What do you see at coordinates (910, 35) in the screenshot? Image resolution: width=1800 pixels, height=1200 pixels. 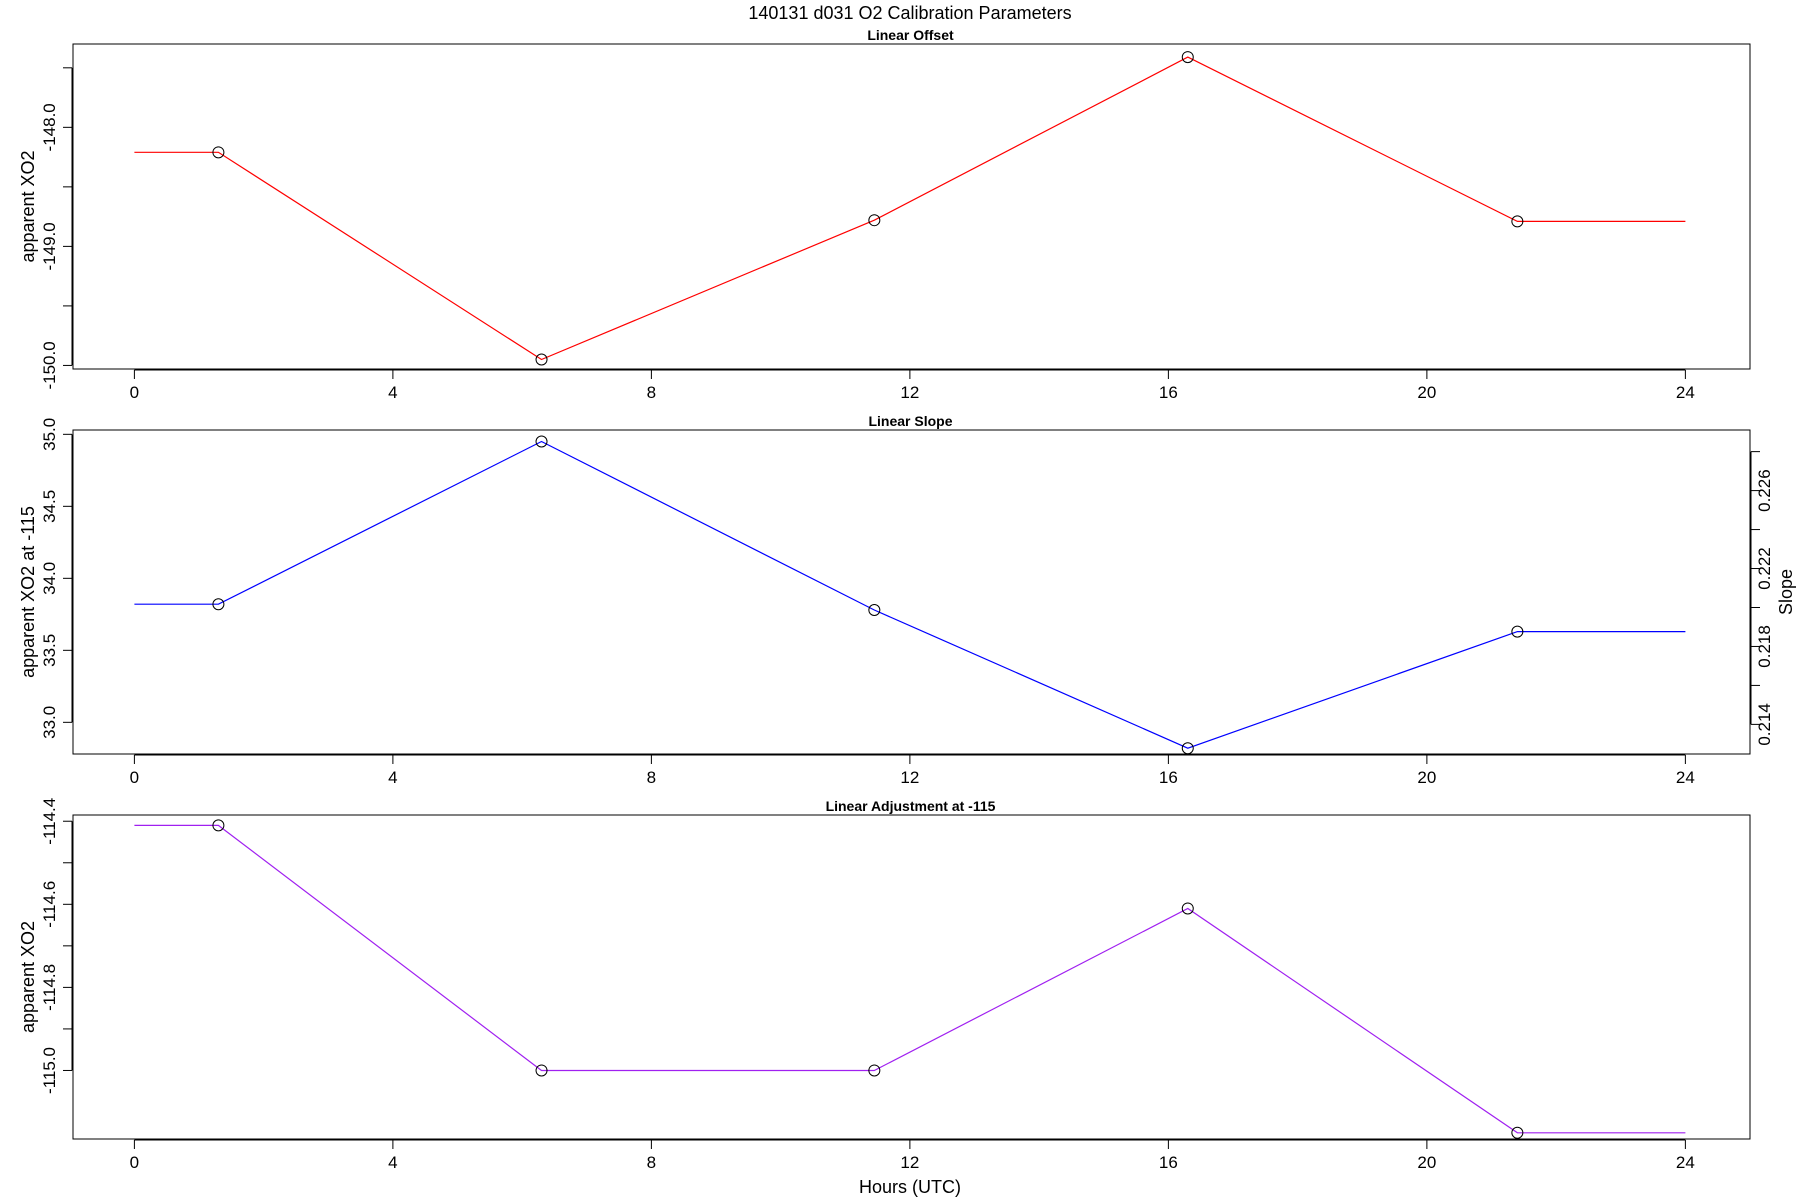 I see `panel-title: Linear Offset` at bounding box center [910, 35].